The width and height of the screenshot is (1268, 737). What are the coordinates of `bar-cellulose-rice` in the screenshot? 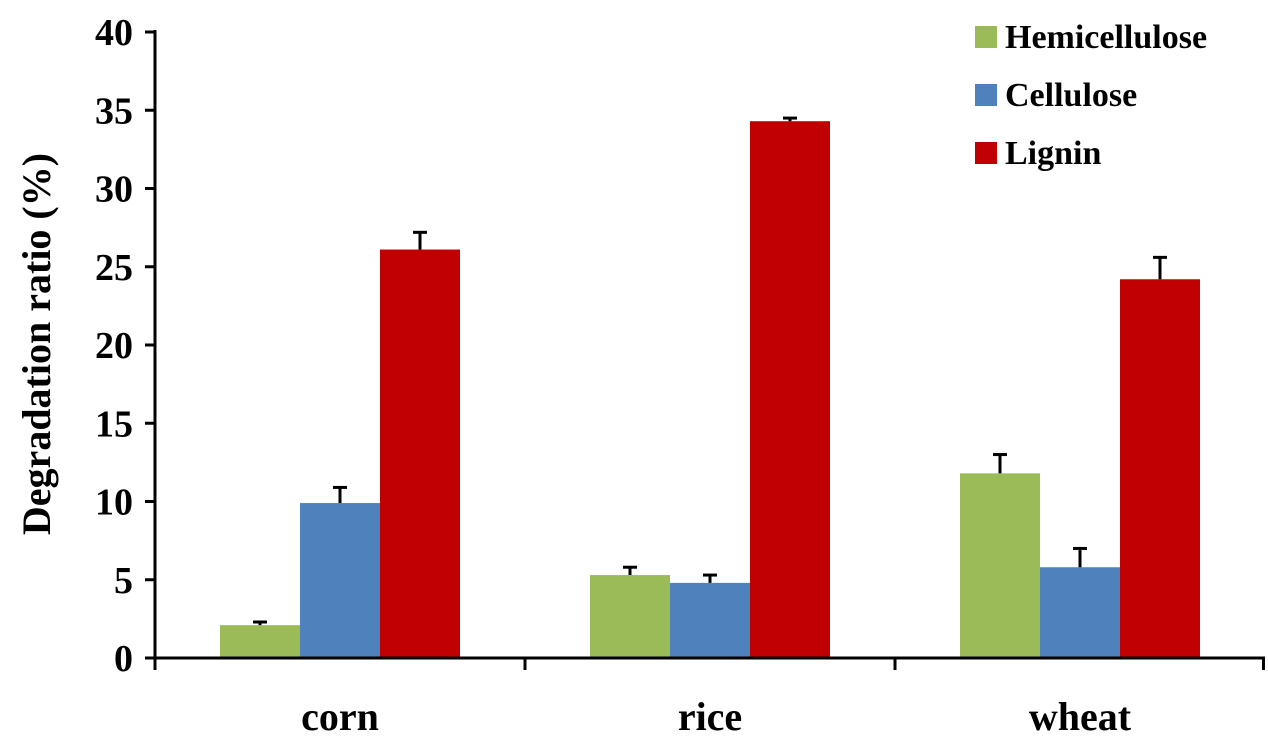 It's located at (710, 620).